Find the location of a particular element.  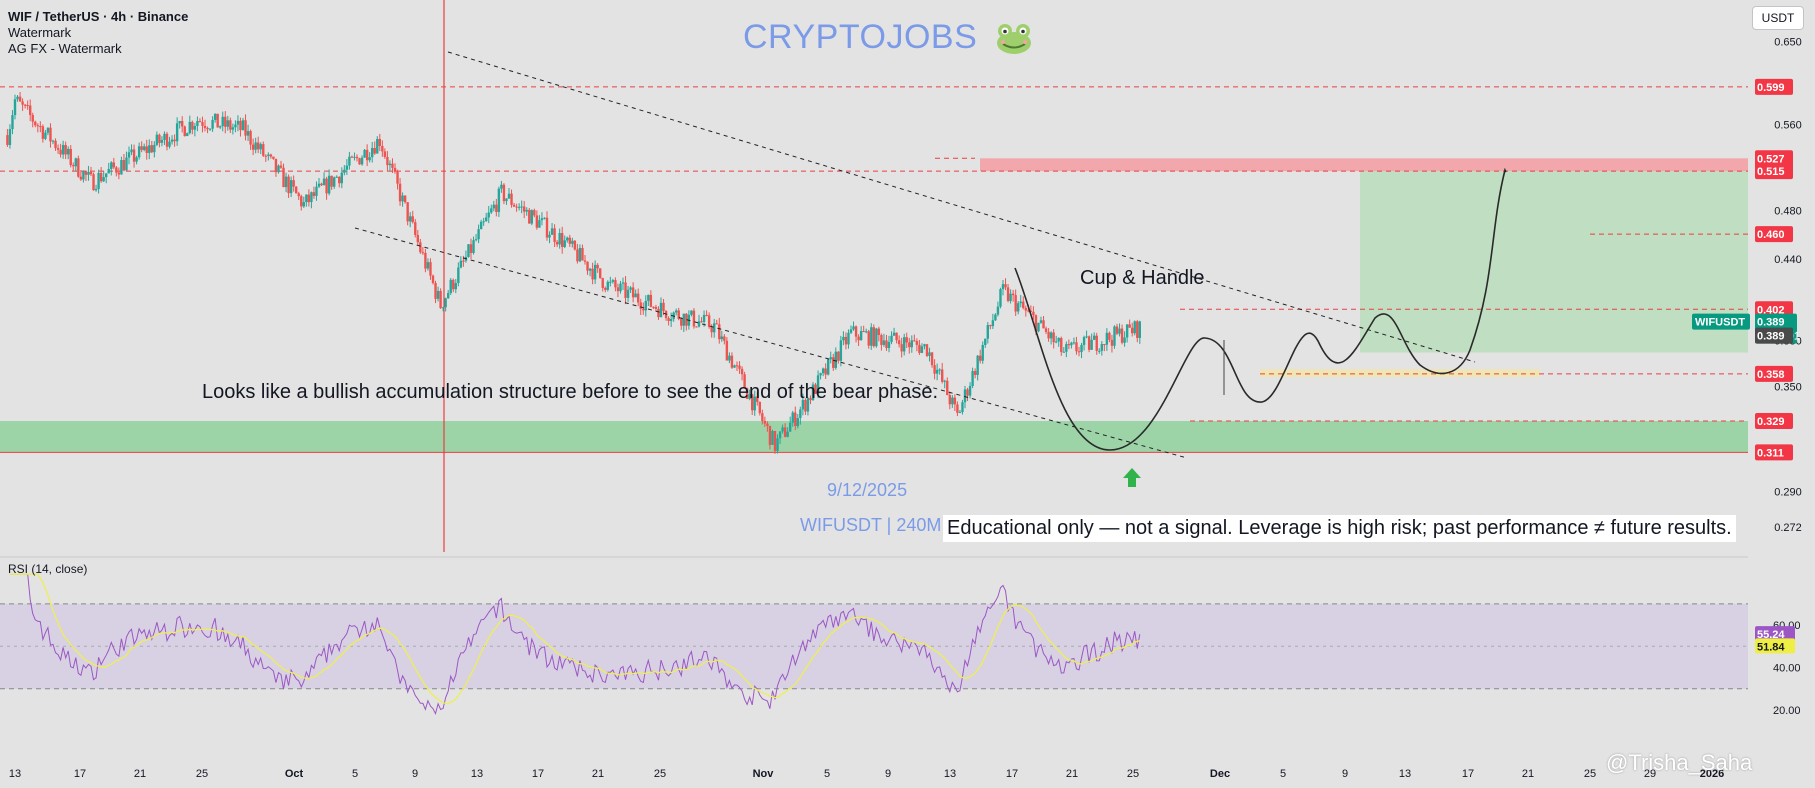

price-level-badge-bg is located at coordinates (1774, 171).